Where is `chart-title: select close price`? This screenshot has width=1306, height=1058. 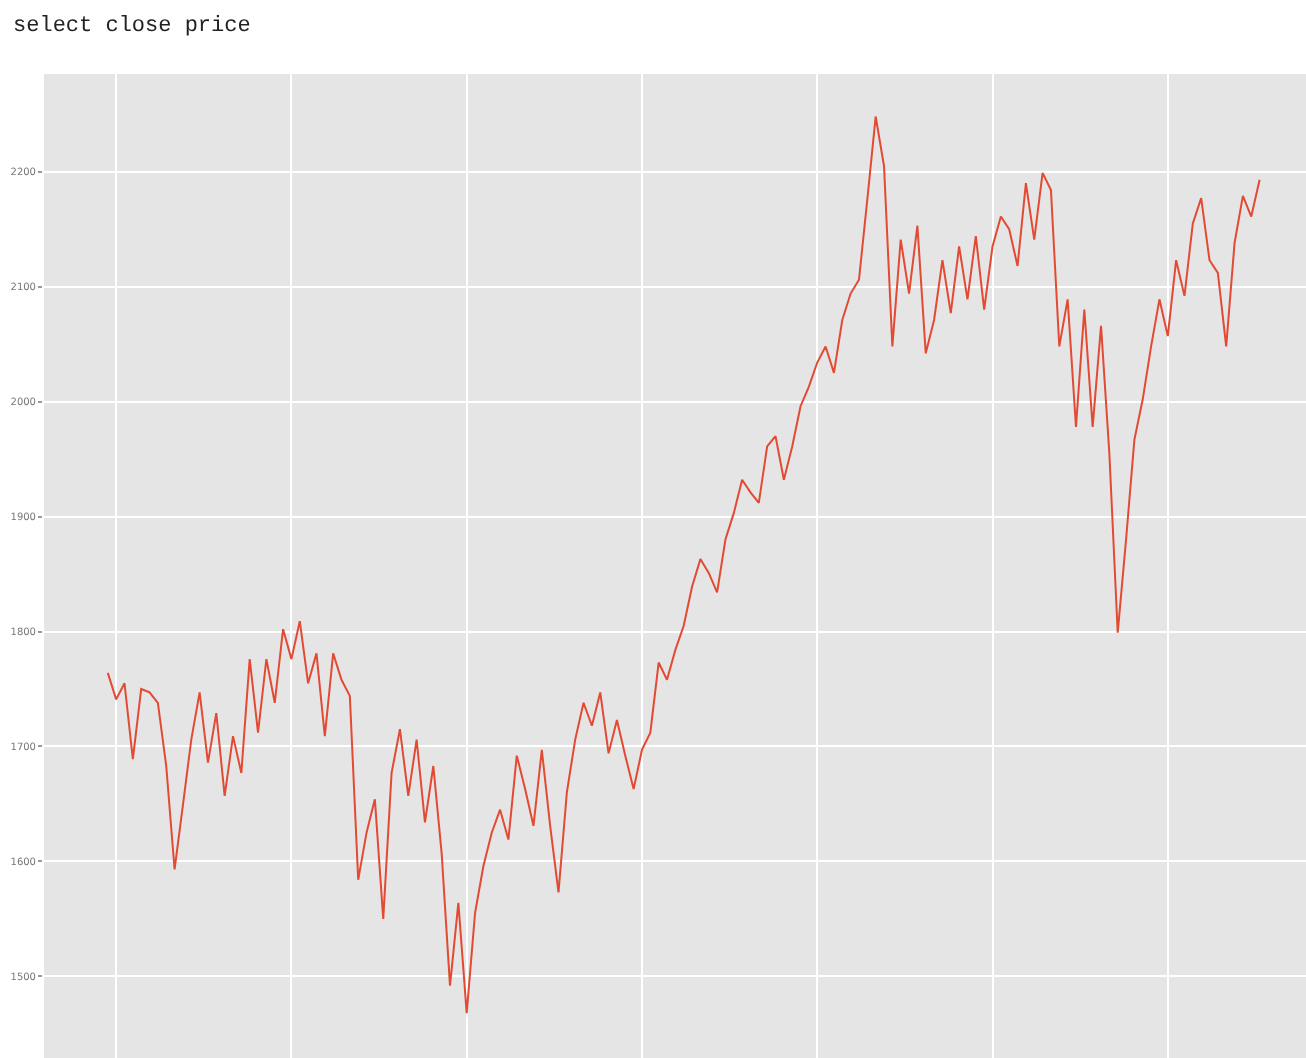
chart-title: select close price is located at coordinates (132, 27).